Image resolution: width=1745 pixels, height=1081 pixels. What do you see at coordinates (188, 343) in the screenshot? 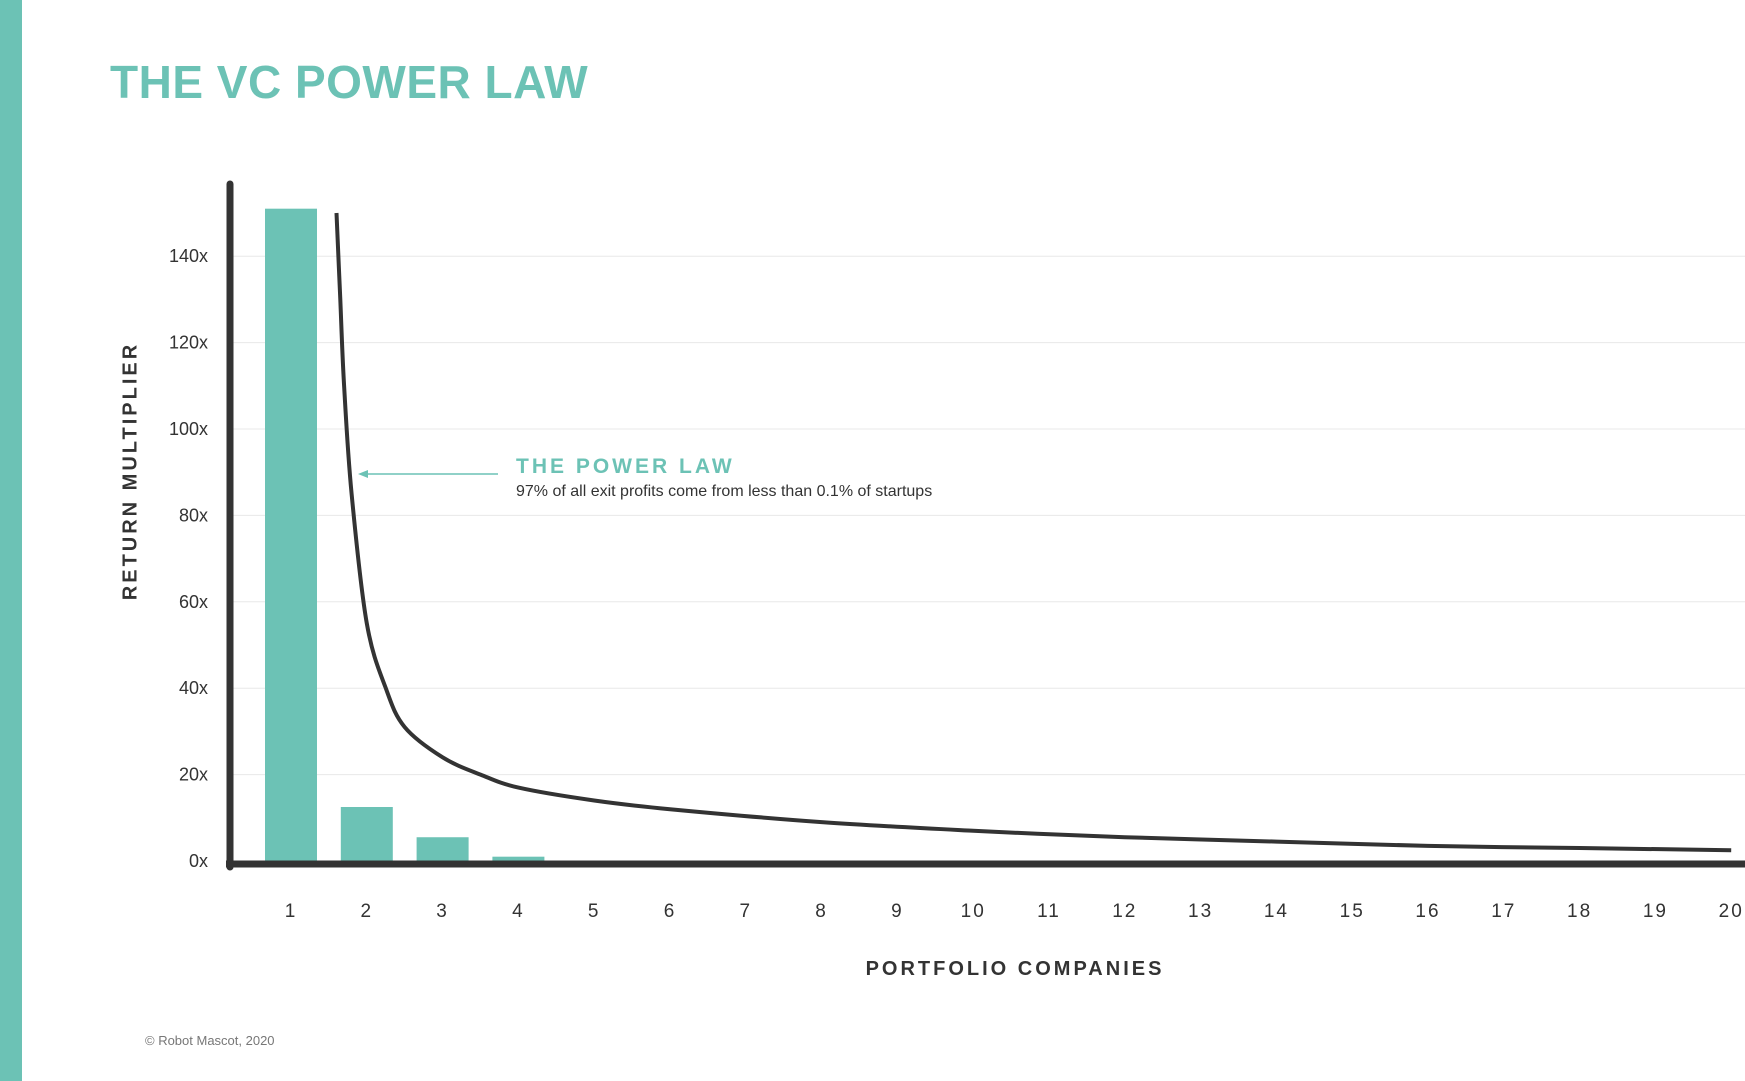
I see `y-tick-label: 120x` at bounding box center [188, 343].